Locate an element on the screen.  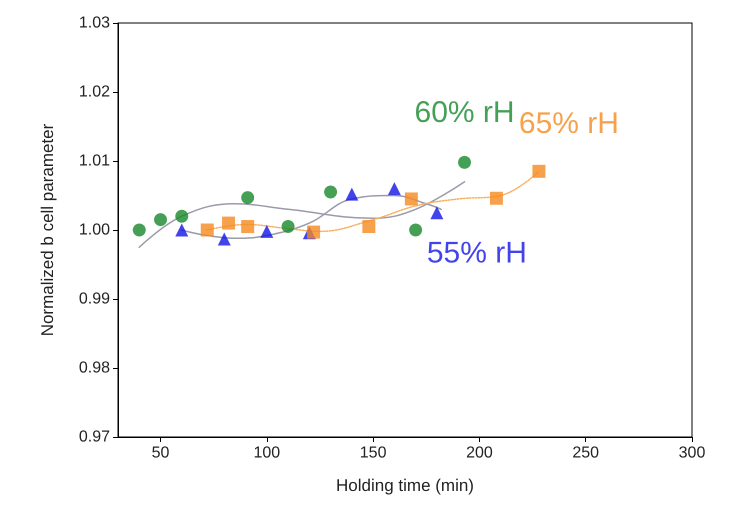
y-axis-title: Normalized b cell parameter is located at coordinates (47, 229).